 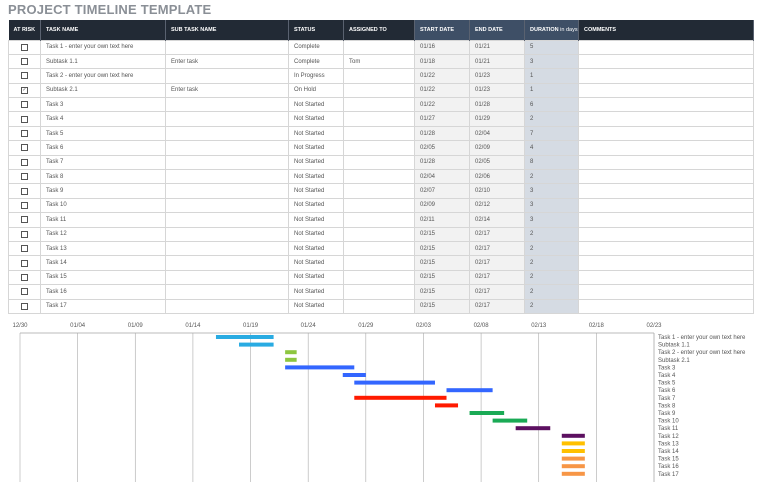 I want to click on end-date-cell: 02/14, so click(x=497, y=220).